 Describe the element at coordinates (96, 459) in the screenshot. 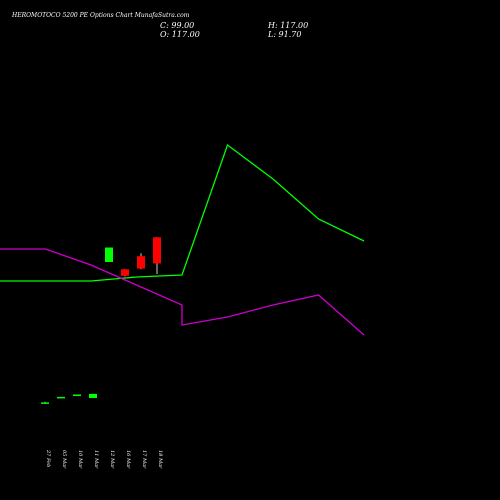

I see `x-tick-label: 11 Mar` at that location.